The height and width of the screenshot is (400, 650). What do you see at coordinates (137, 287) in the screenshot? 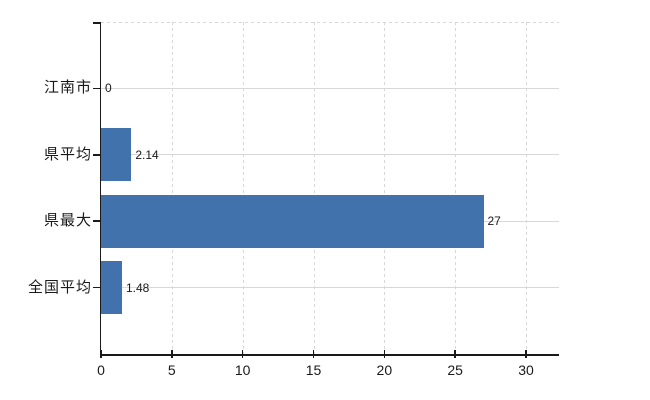
I see `bar-value-label: 1.48` at bounding box center [137, 287].